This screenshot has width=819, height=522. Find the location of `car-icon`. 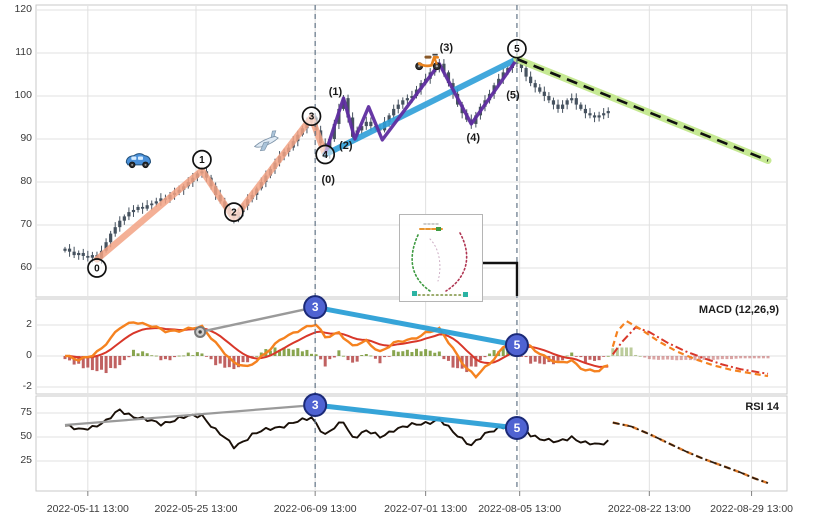

car-icon is located at coordinates (138, 159).